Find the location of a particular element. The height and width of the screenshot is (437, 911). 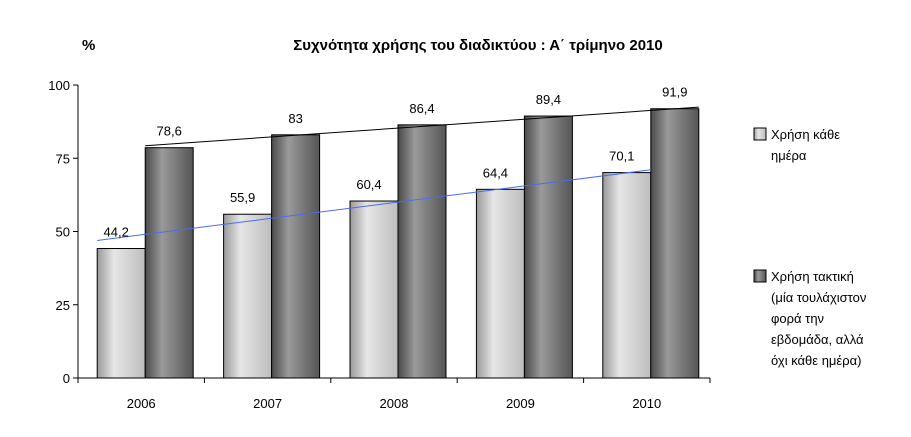

legend-label: (μία τουλάχιστον is located at coordinates (818, 297).